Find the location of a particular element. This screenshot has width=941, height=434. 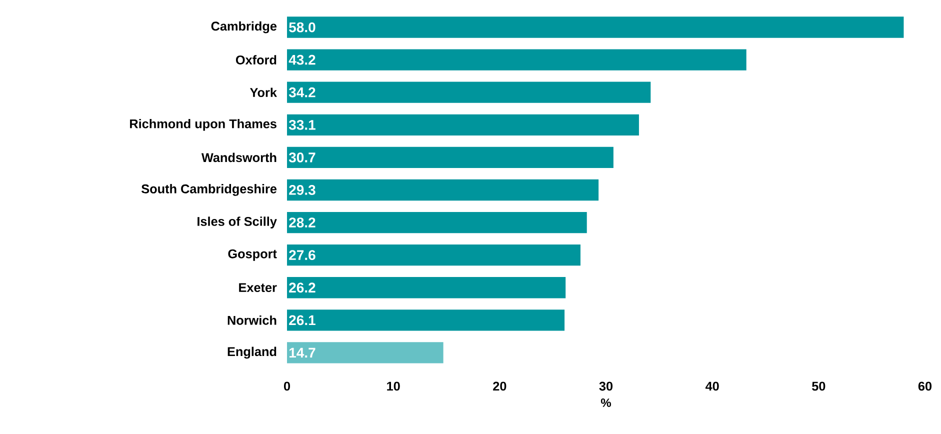

y-tick-label: Isles of Scilly is located at coordinates (237, 222).